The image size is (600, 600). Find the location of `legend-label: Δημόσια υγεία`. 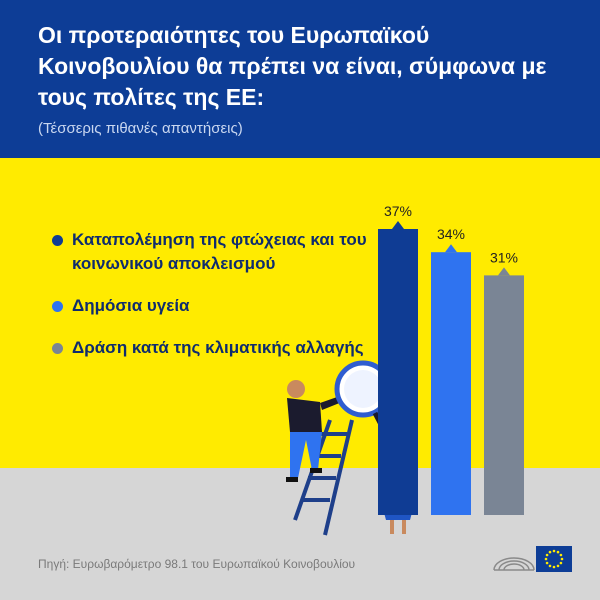

legend-label: Δημόσια υγεία is located at coordinates (131, 305).